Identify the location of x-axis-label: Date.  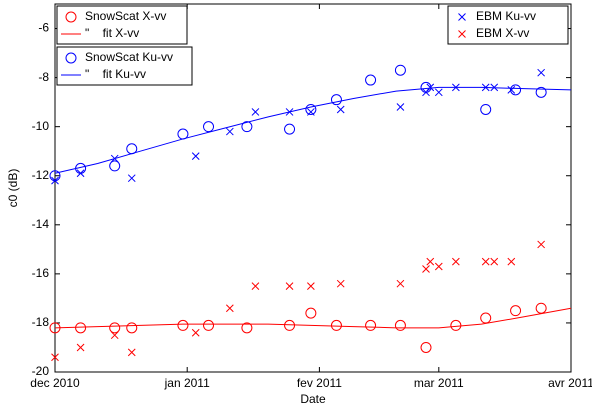
(313, 399).